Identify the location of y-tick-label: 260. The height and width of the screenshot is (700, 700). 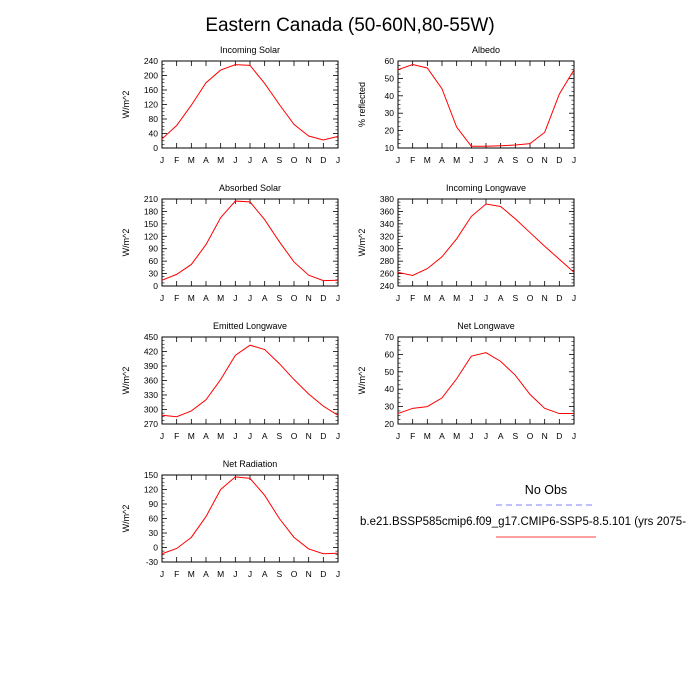
(387, 274).